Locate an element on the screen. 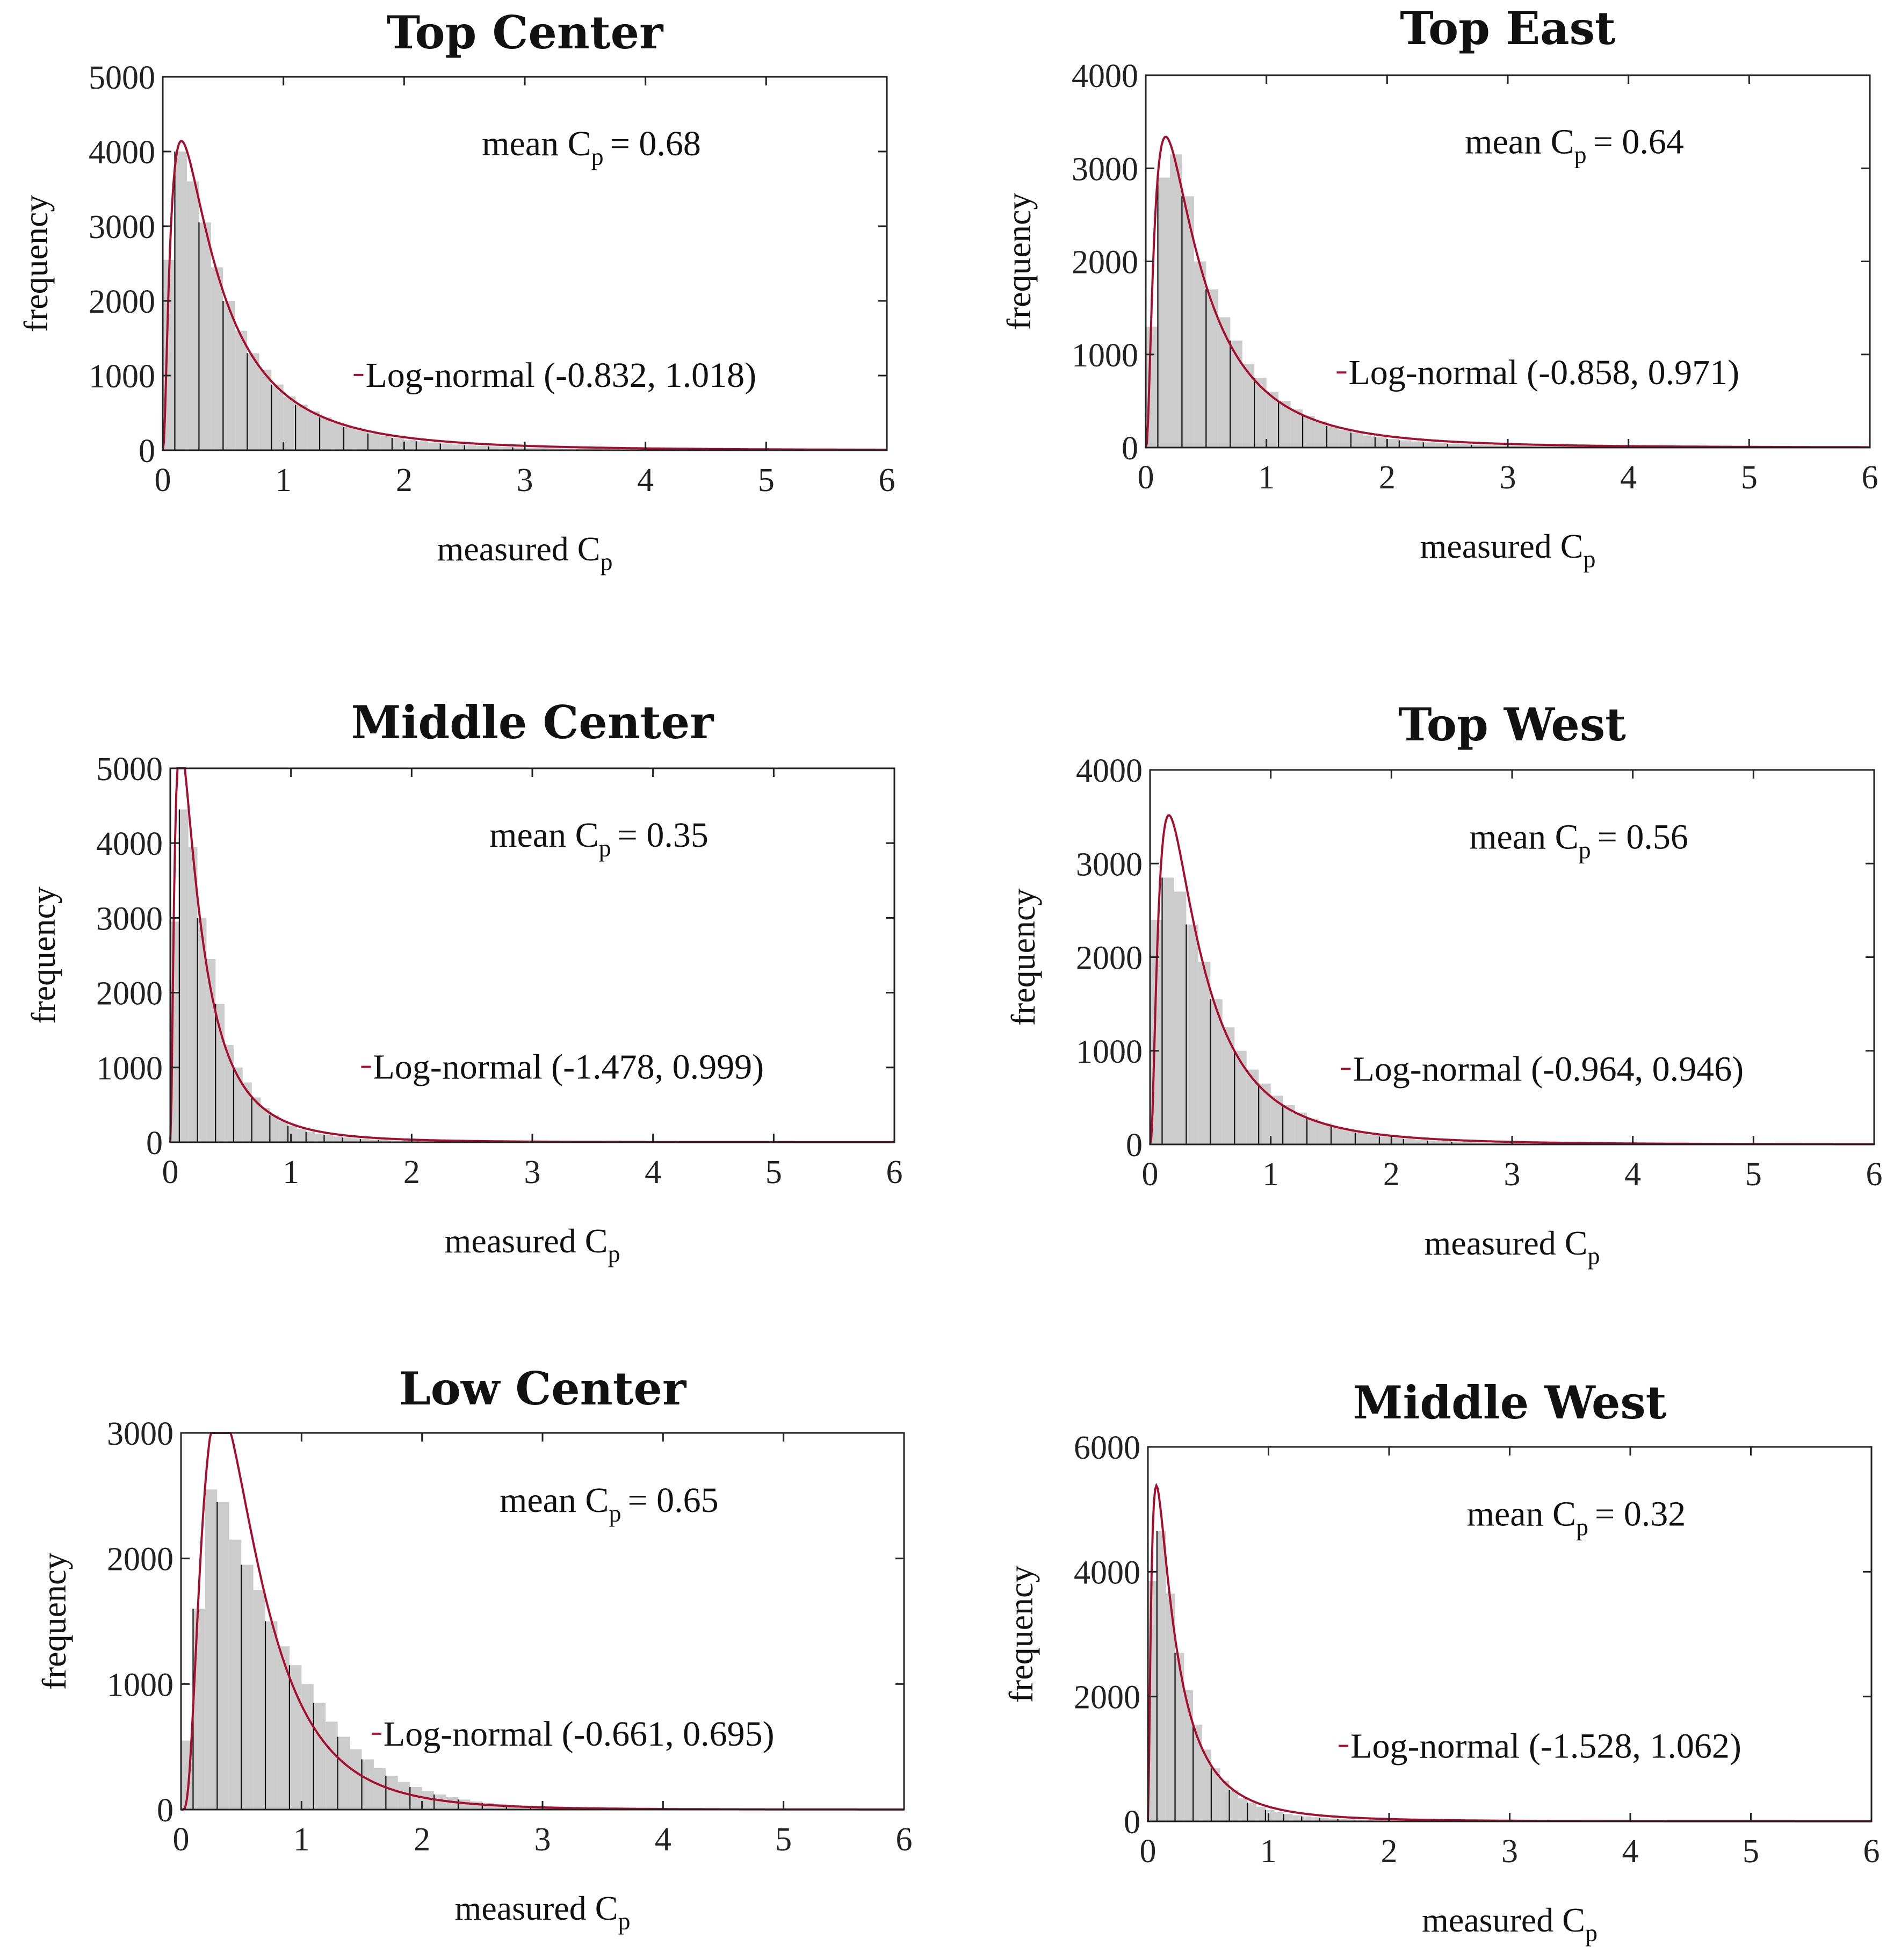 This screenshot has height=1960, width=1901. mean-value: = 0.32 is located at coordinates (1640, 1513).